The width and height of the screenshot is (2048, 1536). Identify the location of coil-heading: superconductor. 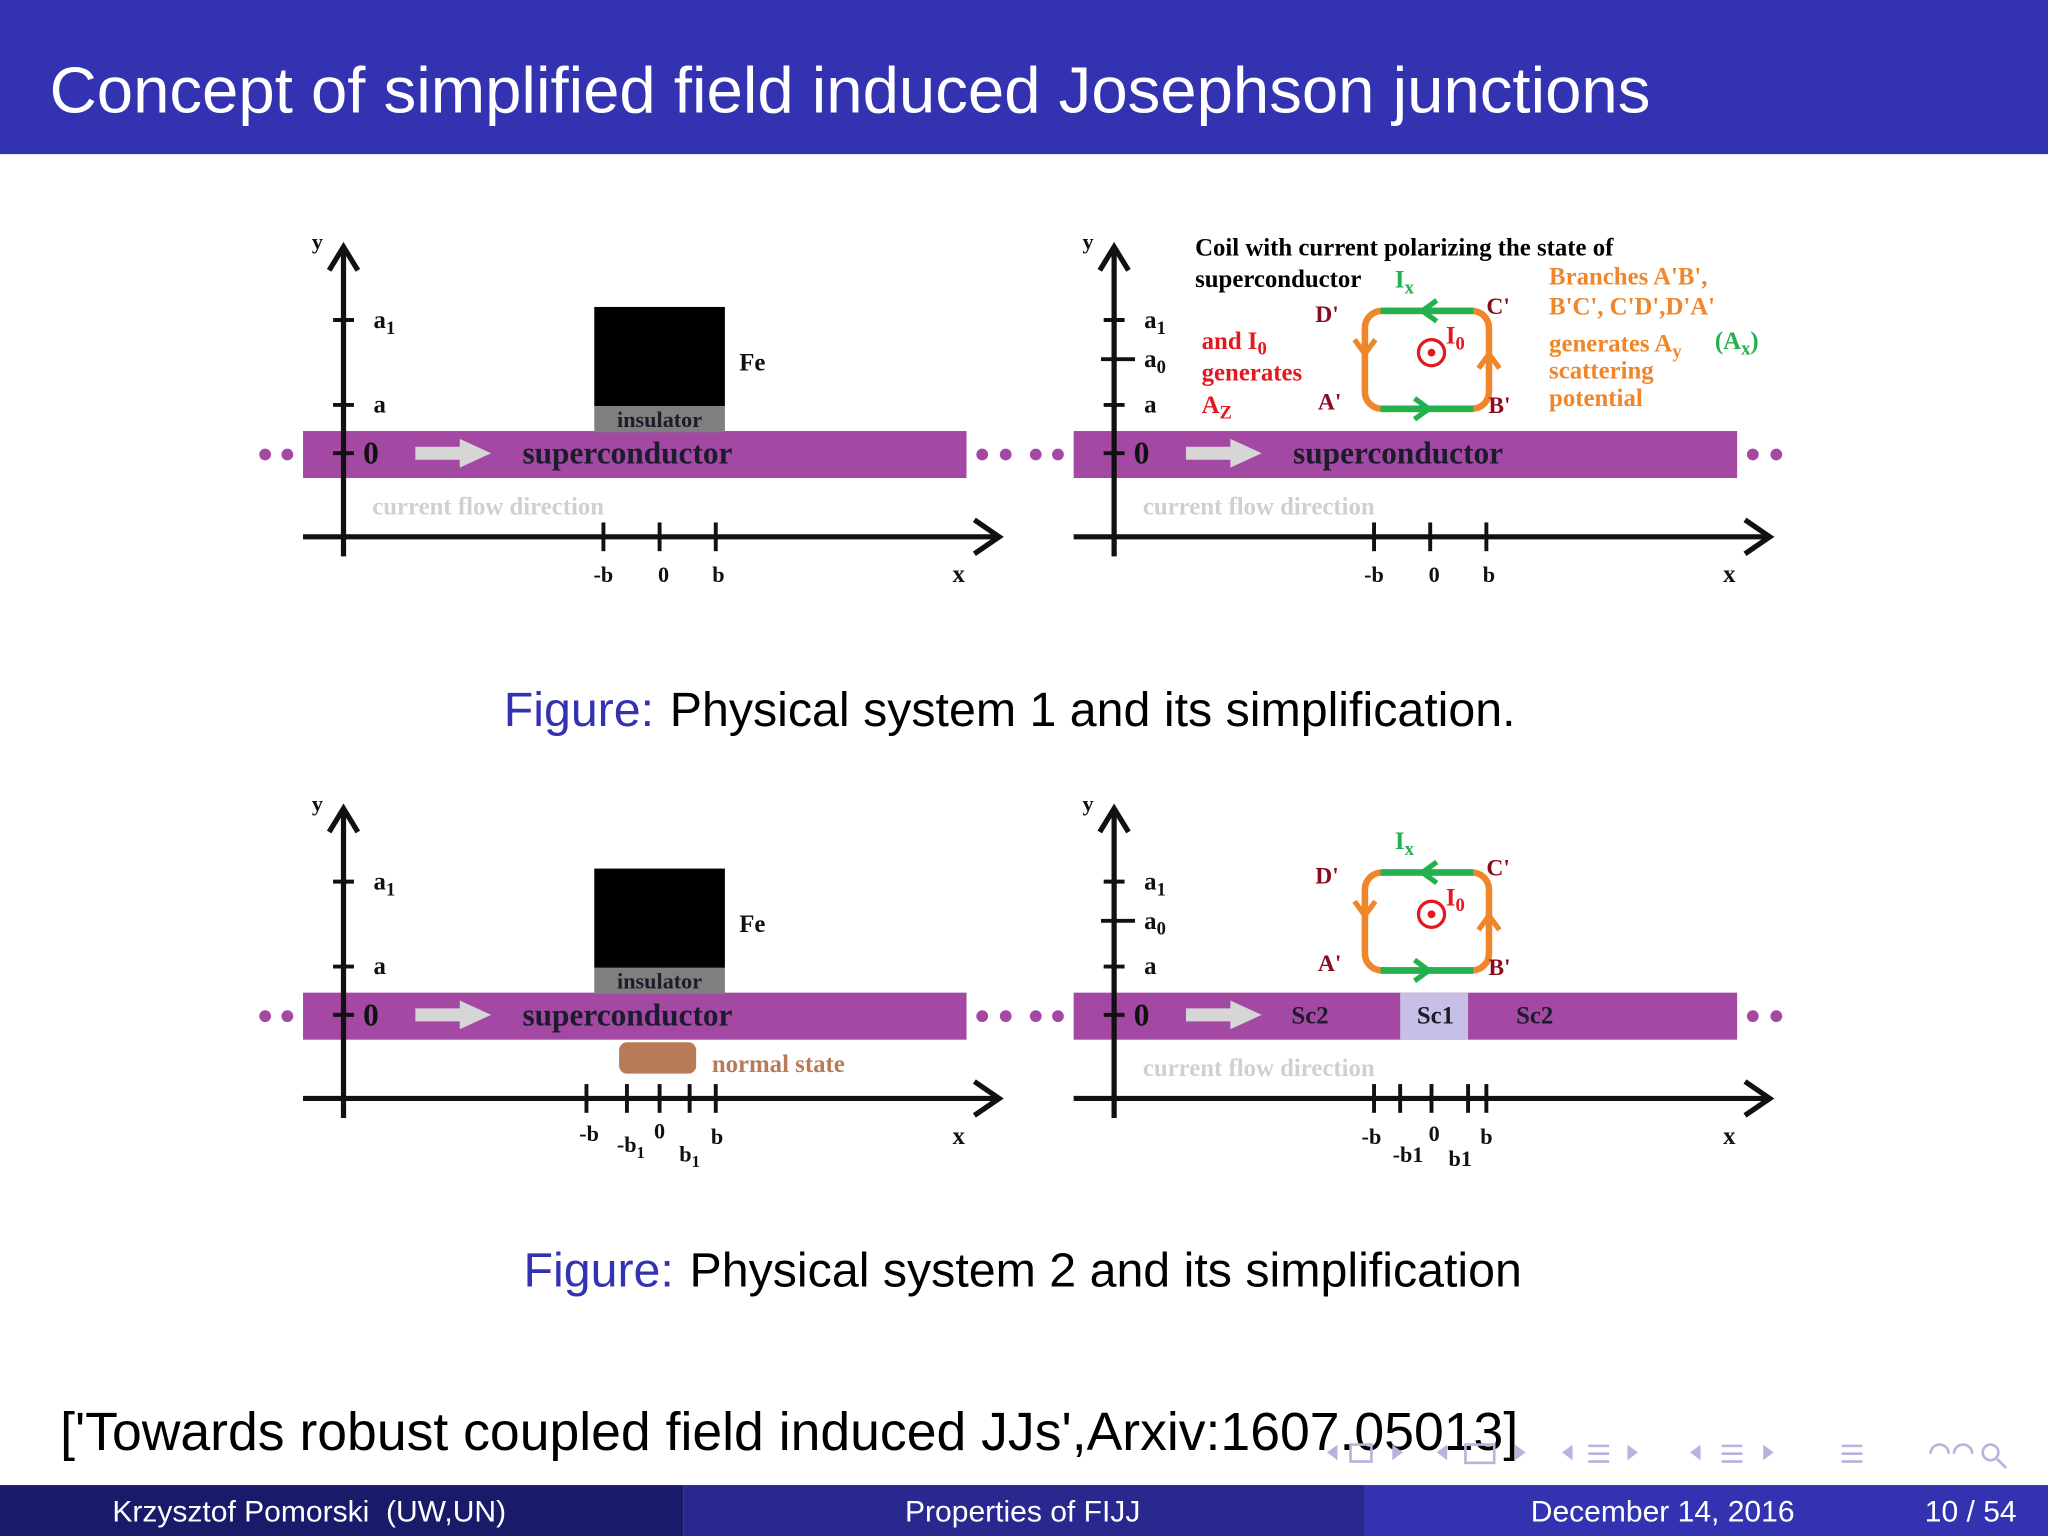
(1278, 279).